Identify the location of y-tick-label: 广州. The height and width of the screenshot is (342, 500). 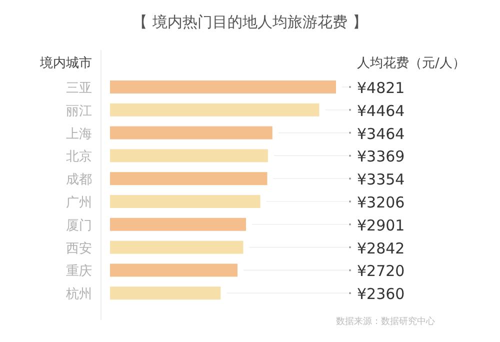
(79, 203).